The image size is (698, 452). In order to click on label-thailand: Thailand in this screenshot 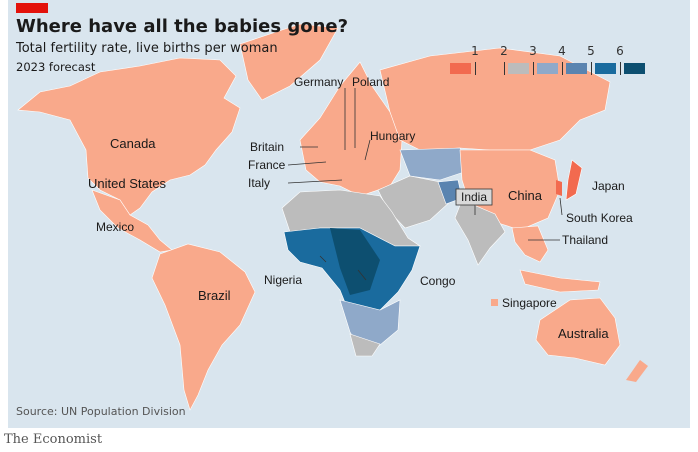, I will do `click(585, 240)`.